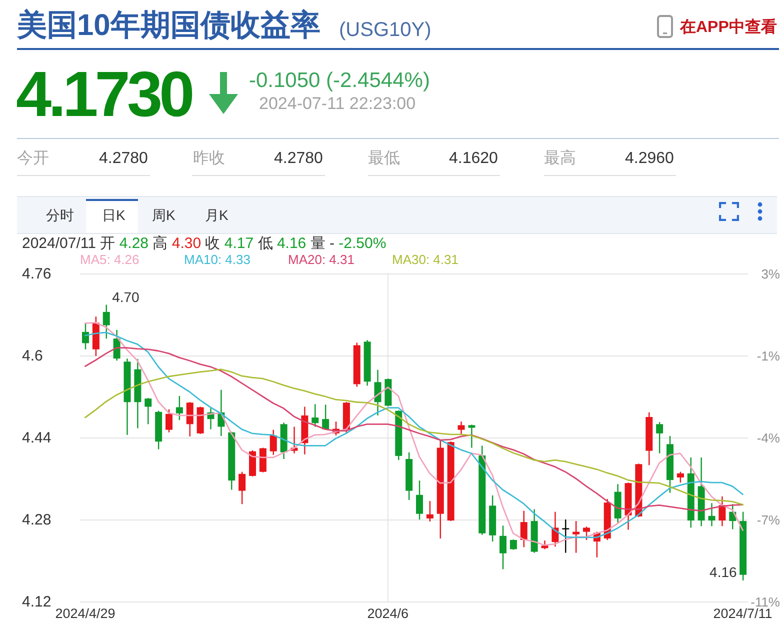 The width and height of the screenshot is (781, 621). What do you see at coordinates (723, 572) in the screenshot?
I see `annotation: 4.16` at bounding box center [723, 572].